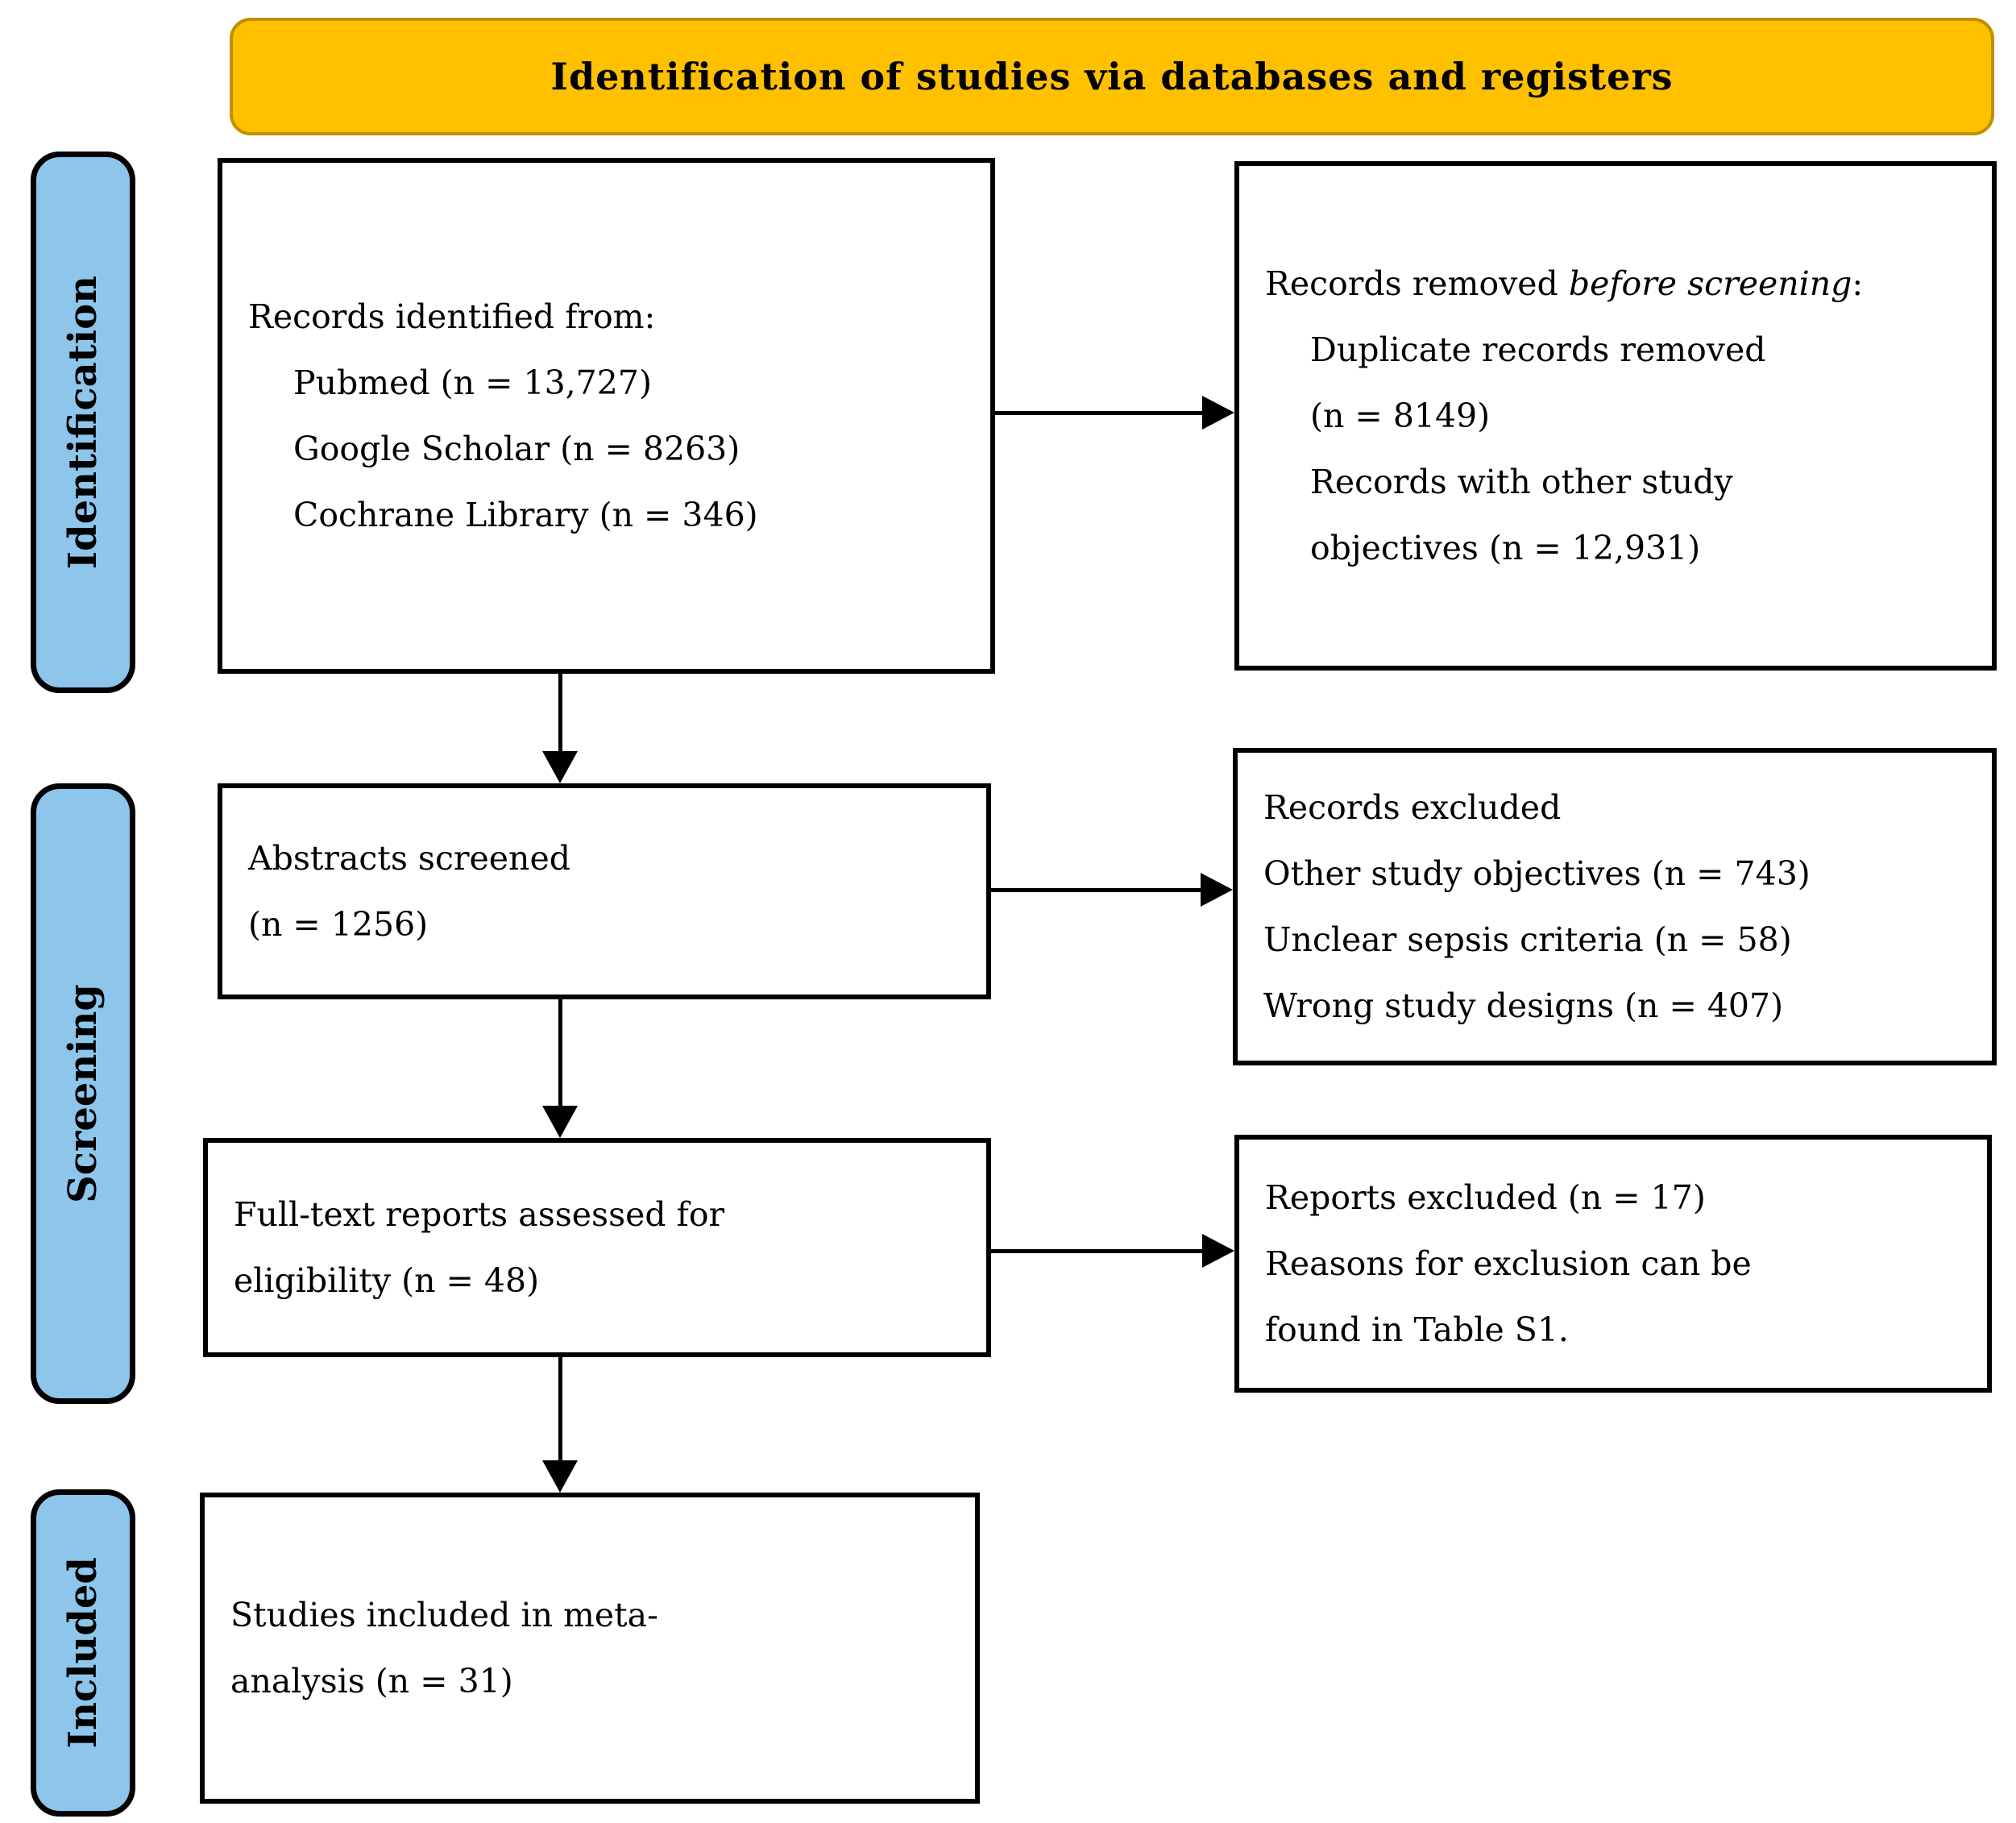 The image size is (2016, 1823). I want to click on text-segment: before screening, so click(1710, 283).